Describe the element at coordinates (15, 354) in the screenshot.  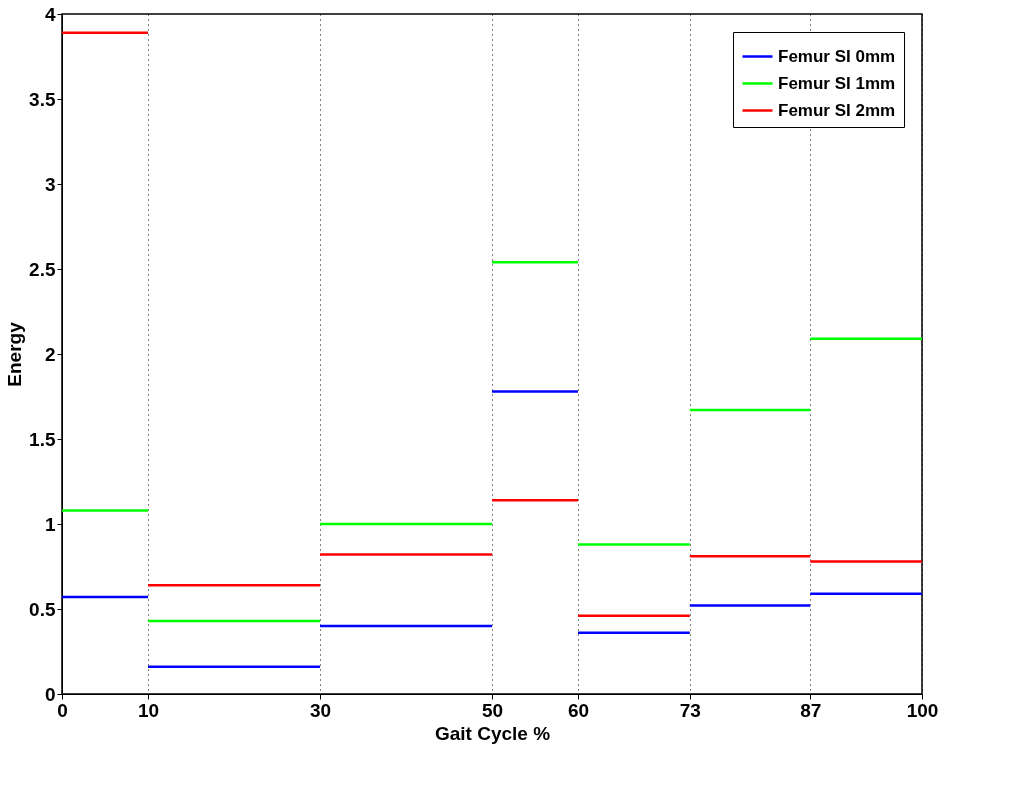
I see `y-axis-title: Energy` at that location.